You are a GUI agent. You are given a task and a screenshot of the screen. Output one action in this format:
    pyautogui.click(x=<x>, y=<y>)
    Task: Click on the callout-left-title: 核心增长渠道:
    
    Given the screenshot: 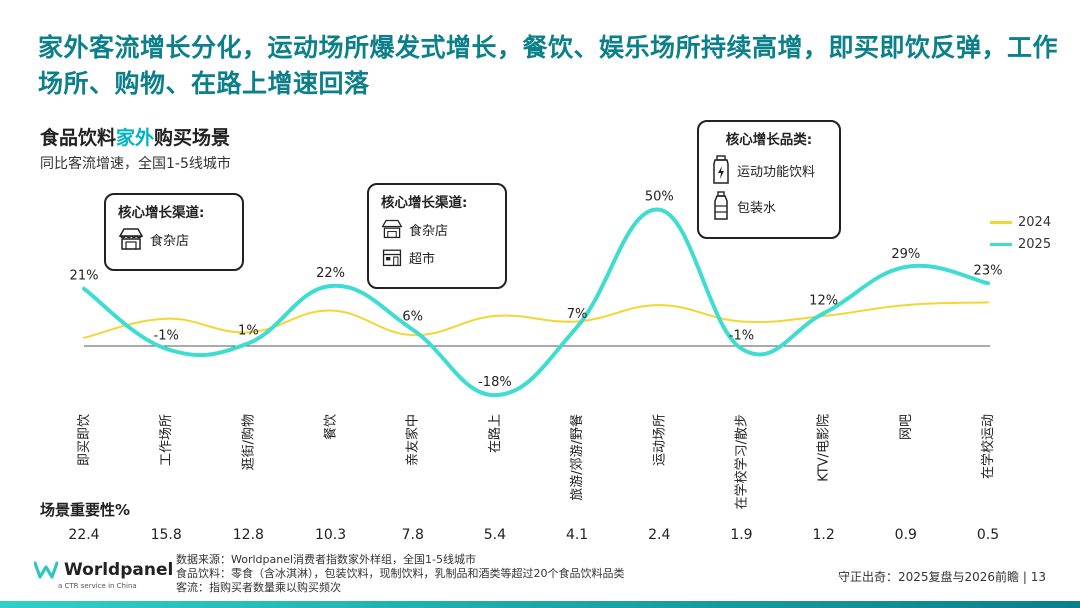 What is the action you would take?
    pyautogui.click(x=161, y=213)
    